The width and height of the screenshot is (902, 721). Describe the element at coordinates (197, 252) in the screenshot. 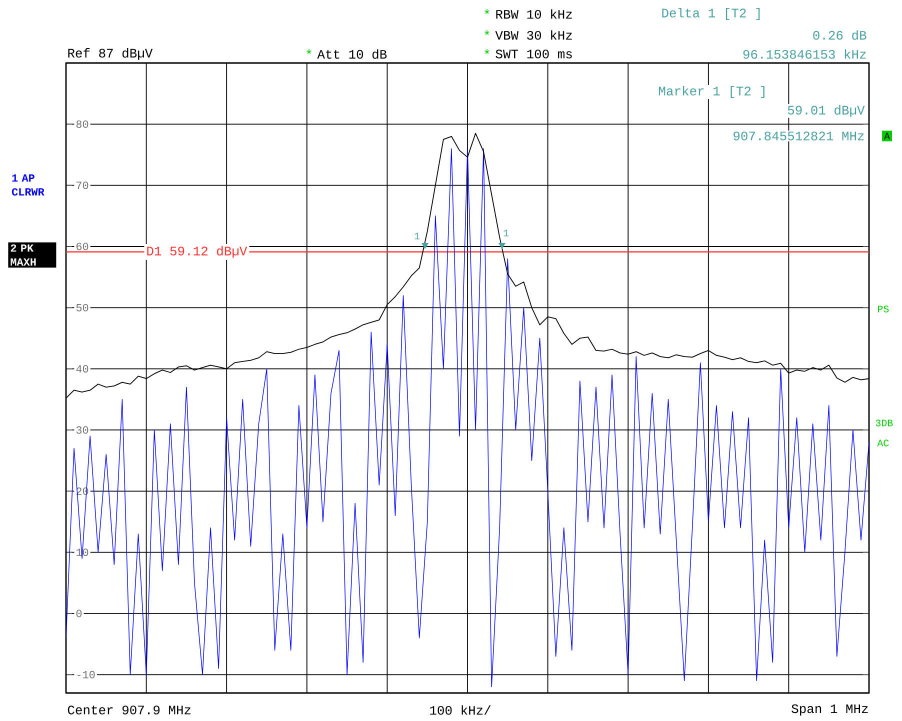

I see `ref-line-label: D1 59.12 dBµV` at that location.